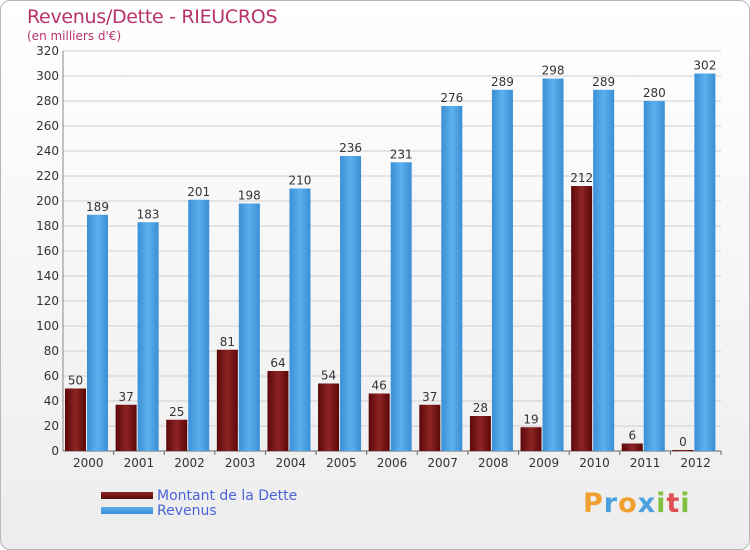  I want to click on data-label-revenus: 183, so click(148, 214).